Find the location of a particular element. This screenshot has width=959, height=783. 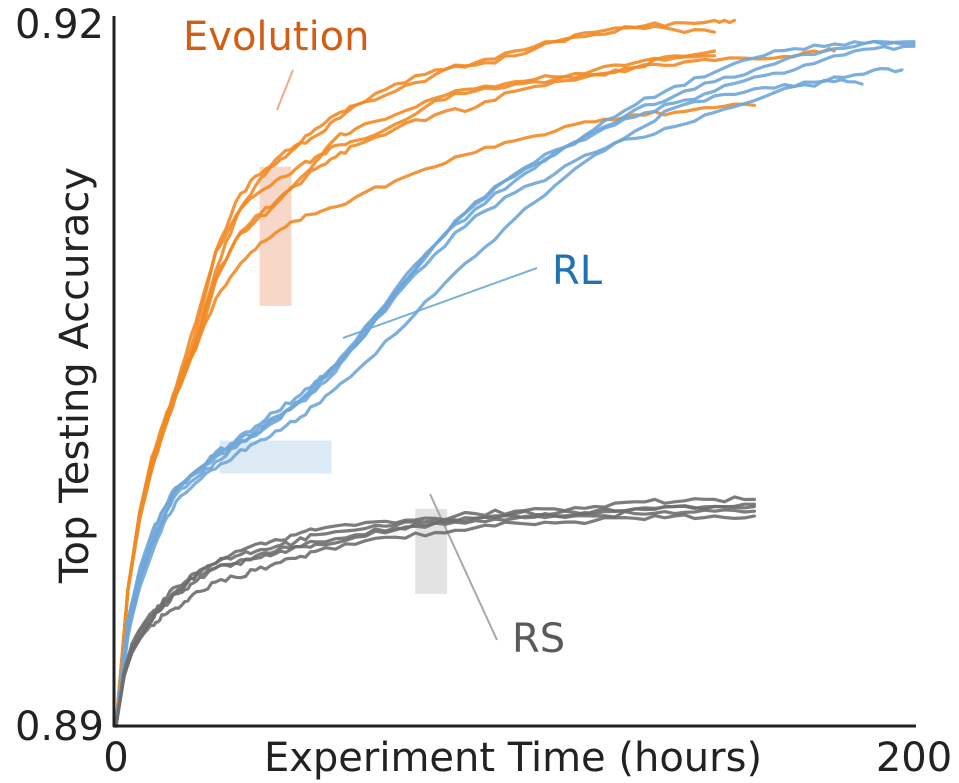

x-axis-label: Experiment Time (hours) is located at coordinates (513, 758).